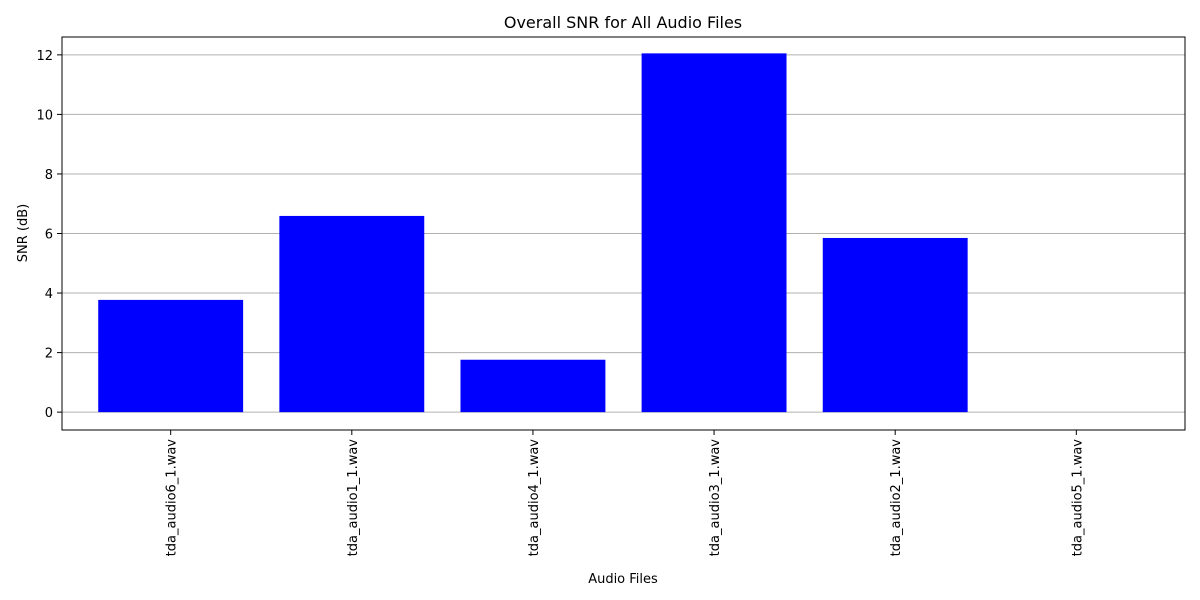  I want to click on y-tick-label: 12, so click(44, 56).